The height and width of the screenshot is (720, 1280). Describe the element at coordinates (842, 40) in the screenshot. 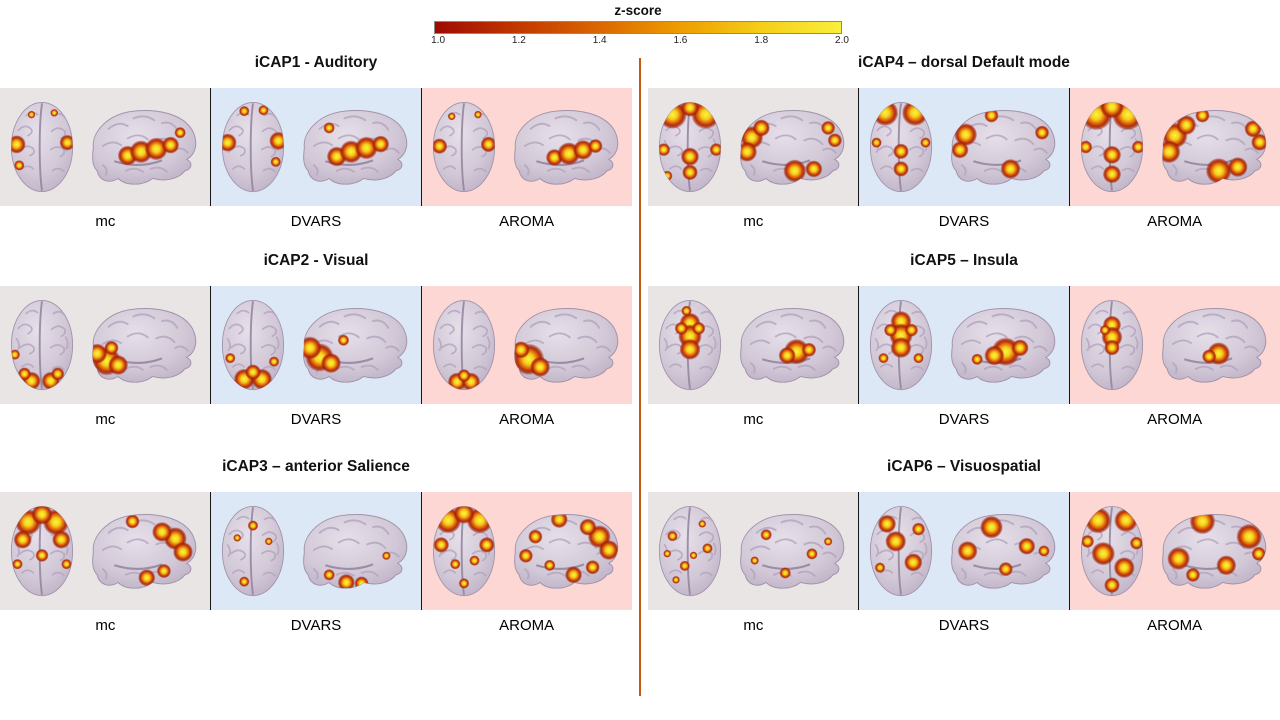

I see `colorbar-tick: 2.0` at that location.